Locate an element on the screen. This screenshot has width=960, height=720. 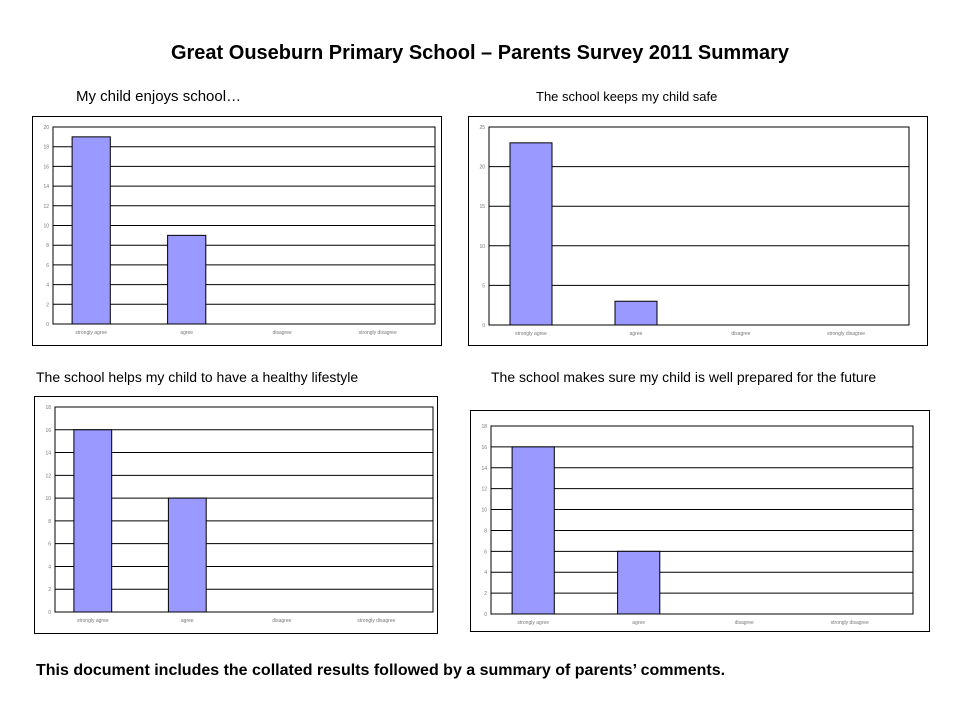
chart-title-keeps-safe: The school keeps my child safe is located at coordinates (627, 96).